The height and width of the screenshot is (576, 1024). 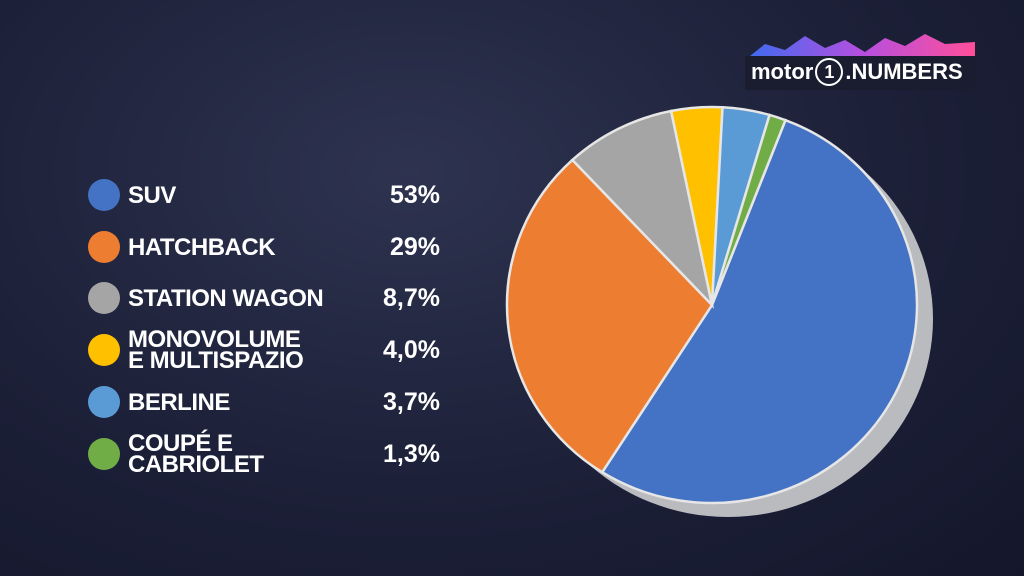 I want to click on value-label: 1,3%, so click(x=411, y=453).